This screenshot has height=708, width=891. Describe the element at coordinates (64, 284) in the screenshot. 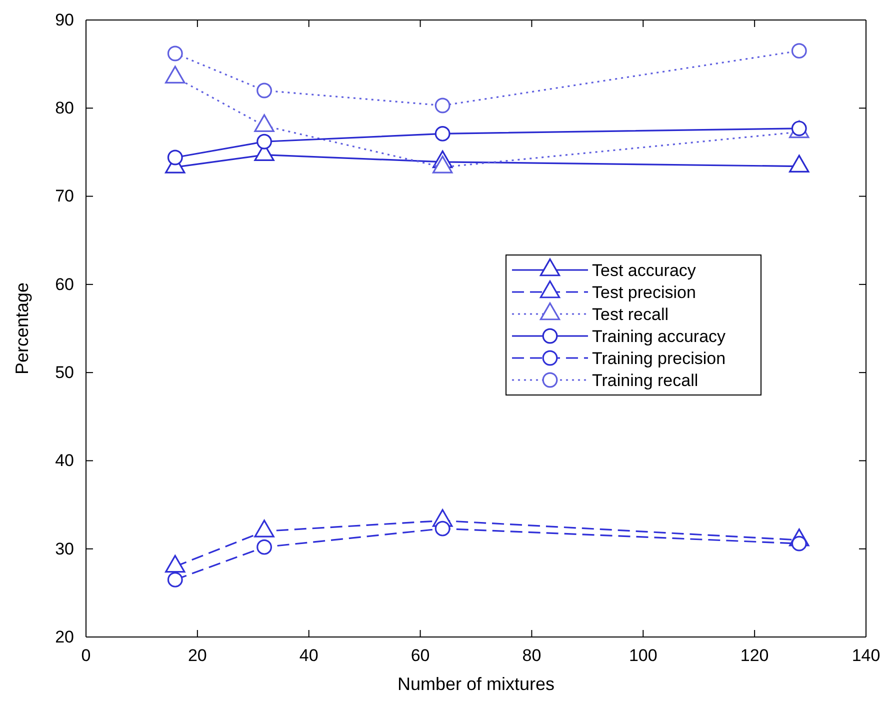

I see `y-tick-label: 60` at that location.